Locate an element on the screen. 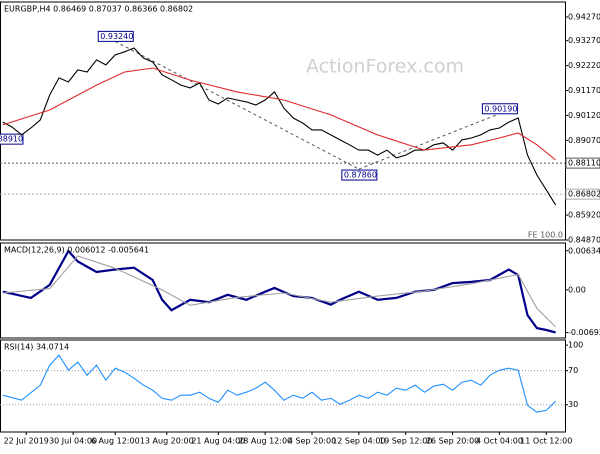 Image resolution: width=600 pixels, height=454 pixels. y-tick-label: 0.93270 is located at coordinates (584, 40).